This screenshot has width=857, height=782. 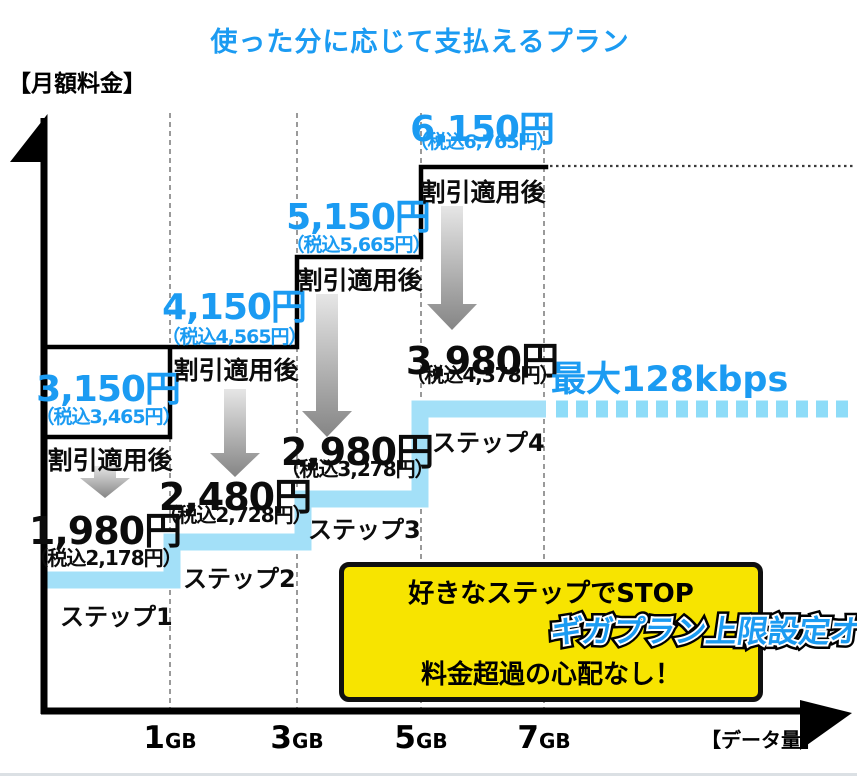 What do you see at coordinates (105, 531) in the screenshot?
I see `step1-discount-price: 1,980円` at bounding box center [105, 531].